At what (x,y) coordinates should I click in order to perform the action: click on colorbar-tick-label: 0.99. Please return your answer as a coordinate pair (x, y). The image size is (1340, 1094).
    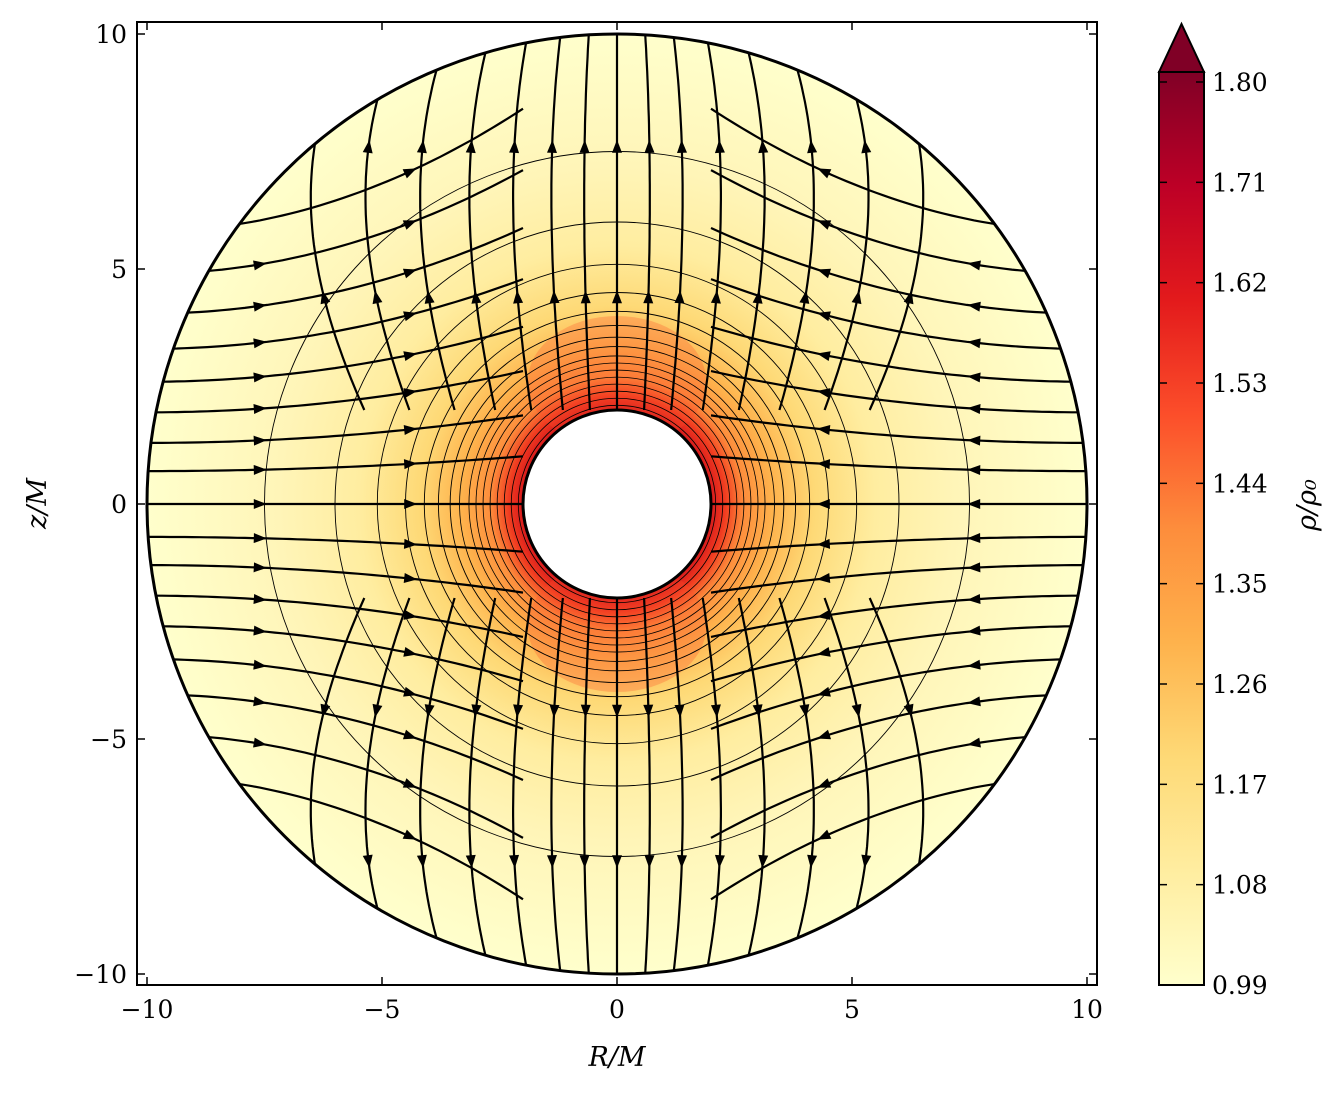
    Looking at the image, I should click on (1240, 985).